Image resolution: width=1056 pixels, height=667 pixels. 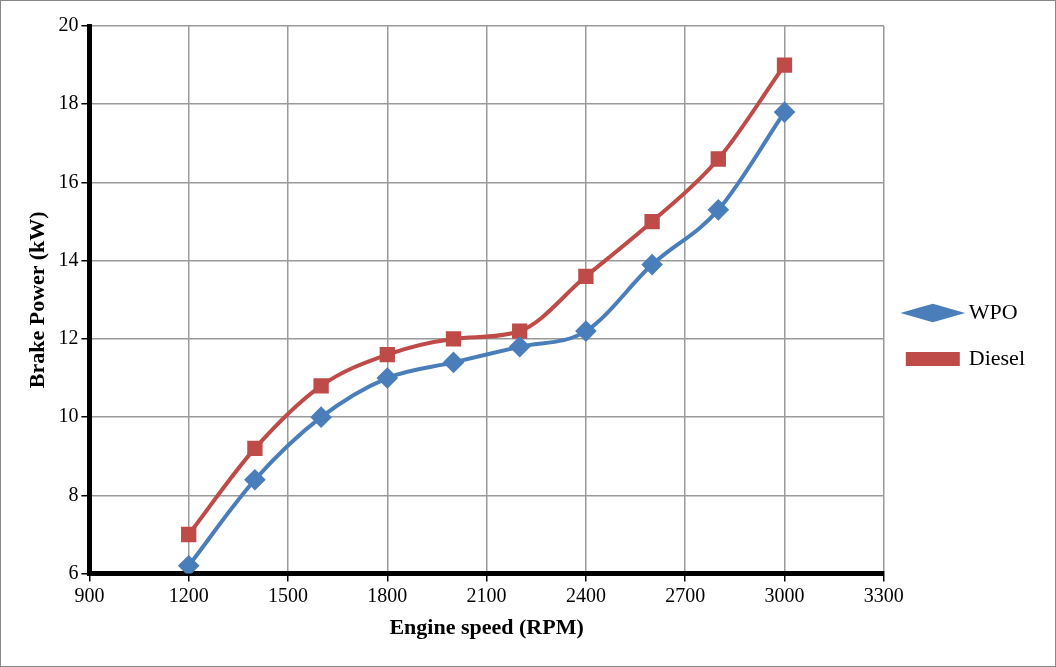 I want to click on y-axis-title: Brake Power (kW), so click(x=36, y=300).